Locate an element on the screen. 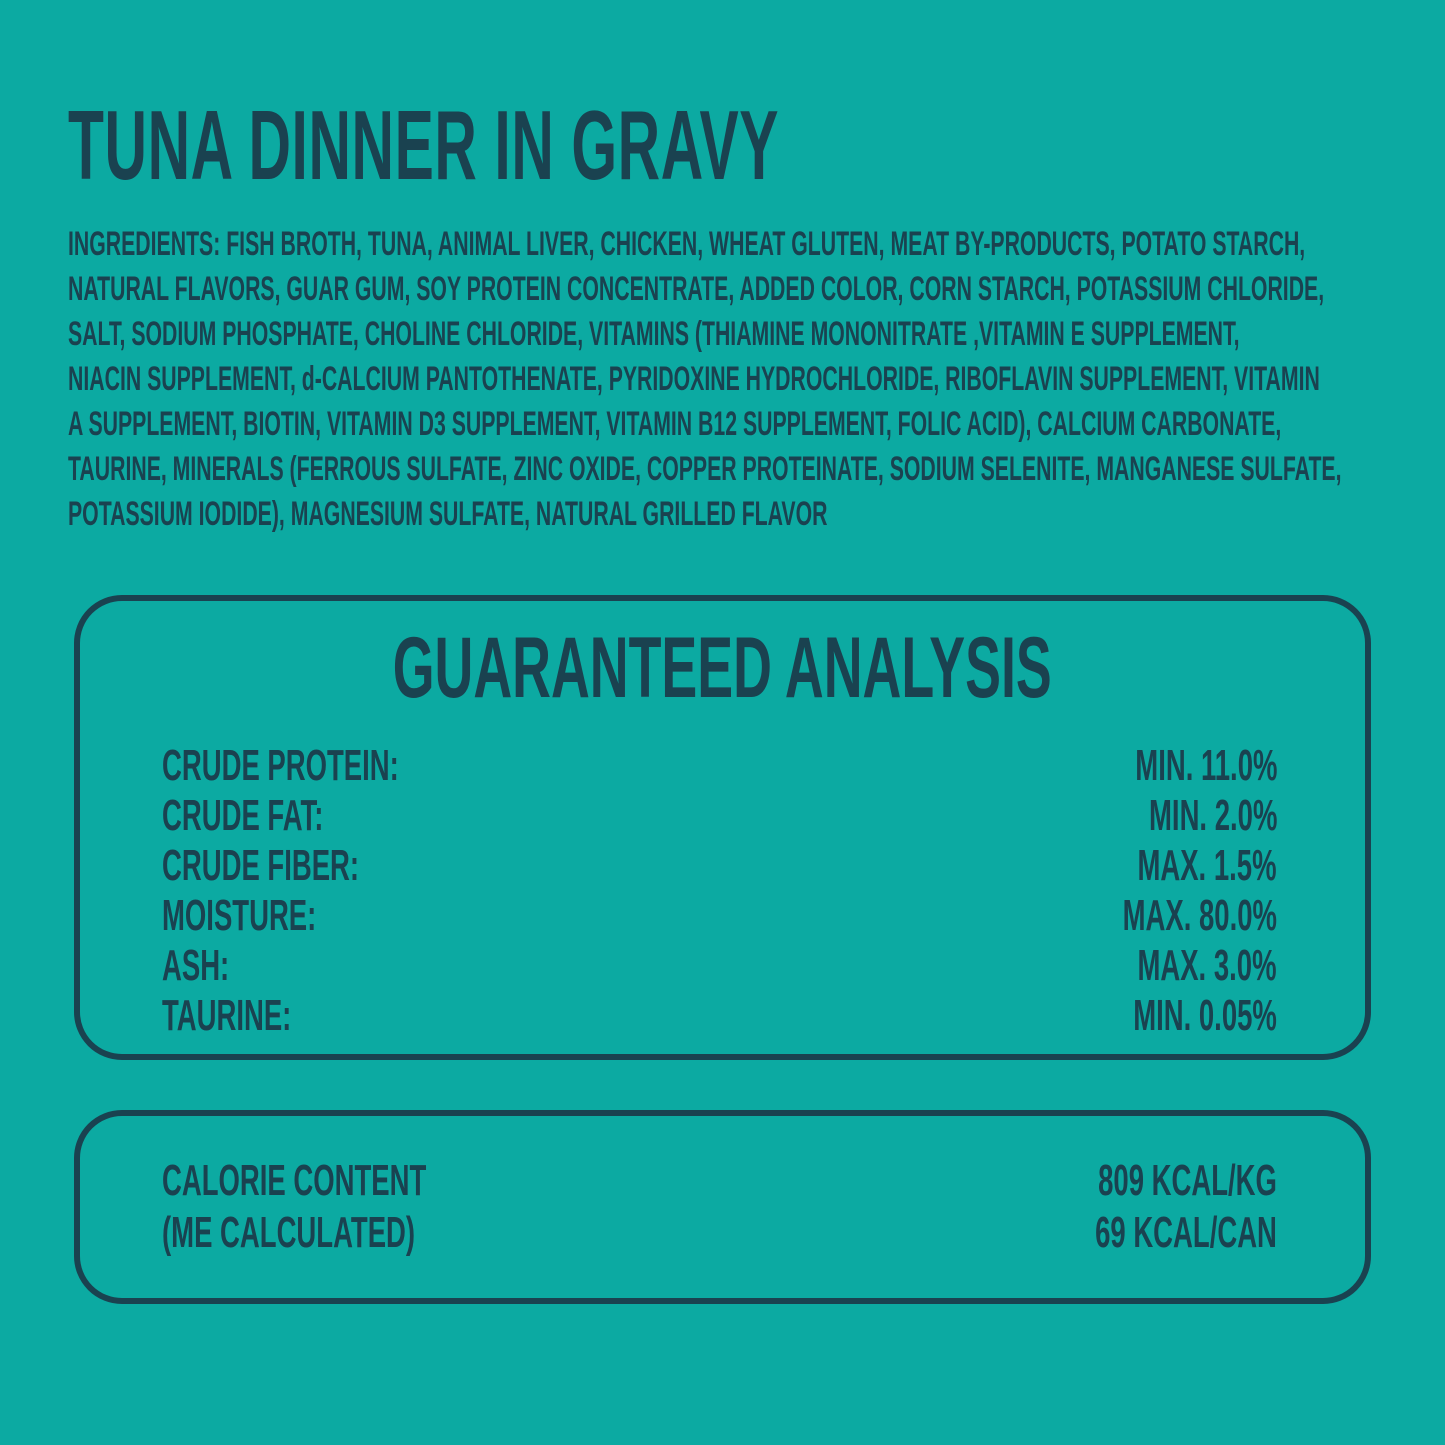  calorie-content-label: (ME CALCULATED) is located at coordinates (289, 1232).